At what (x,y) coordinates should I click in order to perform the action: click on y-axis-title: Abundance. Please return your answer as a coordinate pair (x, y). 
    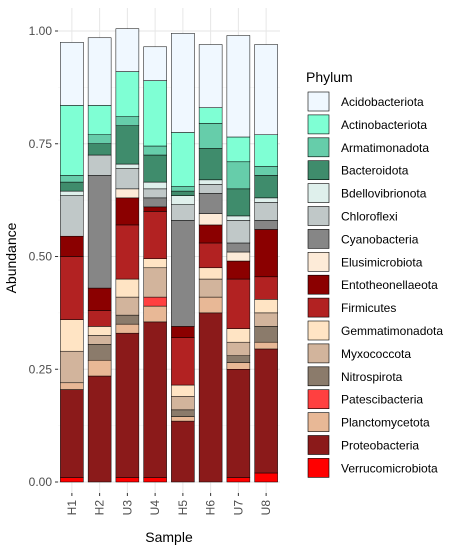
    Looking at the image, I should click on (11, 257).